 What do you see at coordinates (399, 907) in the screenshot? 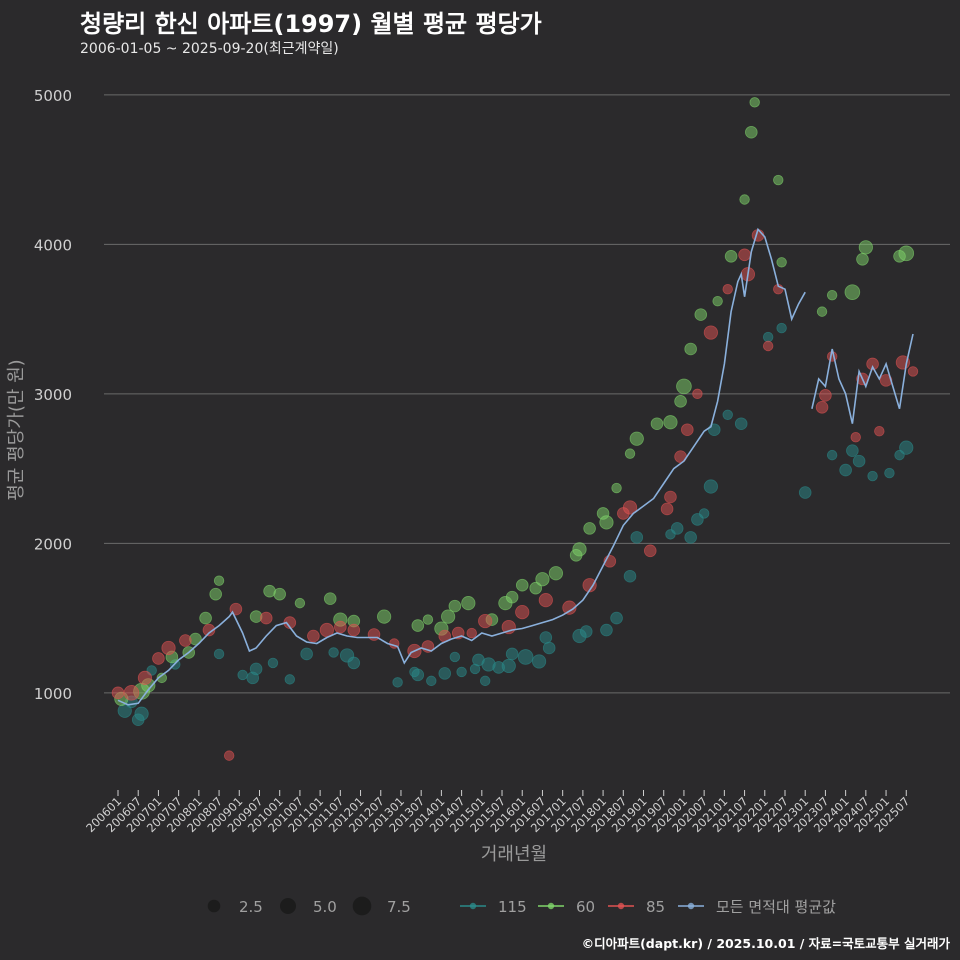
I see `size-legend-label: 7.5` at bounding box center [399, 907].